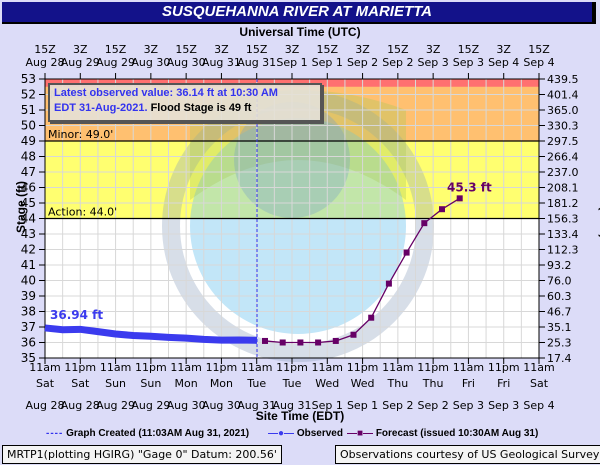  What do you see at coordinates (28, 265) in the screenshot?
I see `stage-tick-label: 41` at bounding box center [28, 265].